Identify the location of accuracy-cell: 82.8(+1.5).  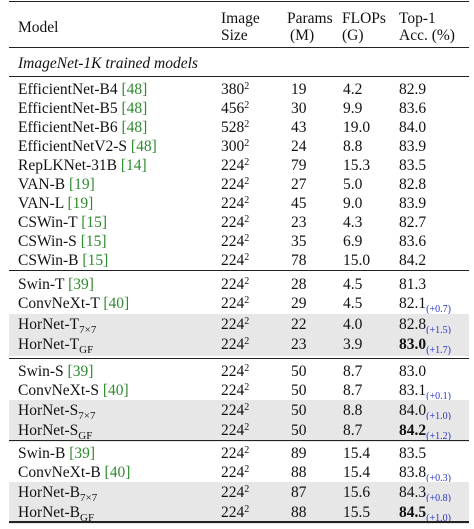
(425, 326).